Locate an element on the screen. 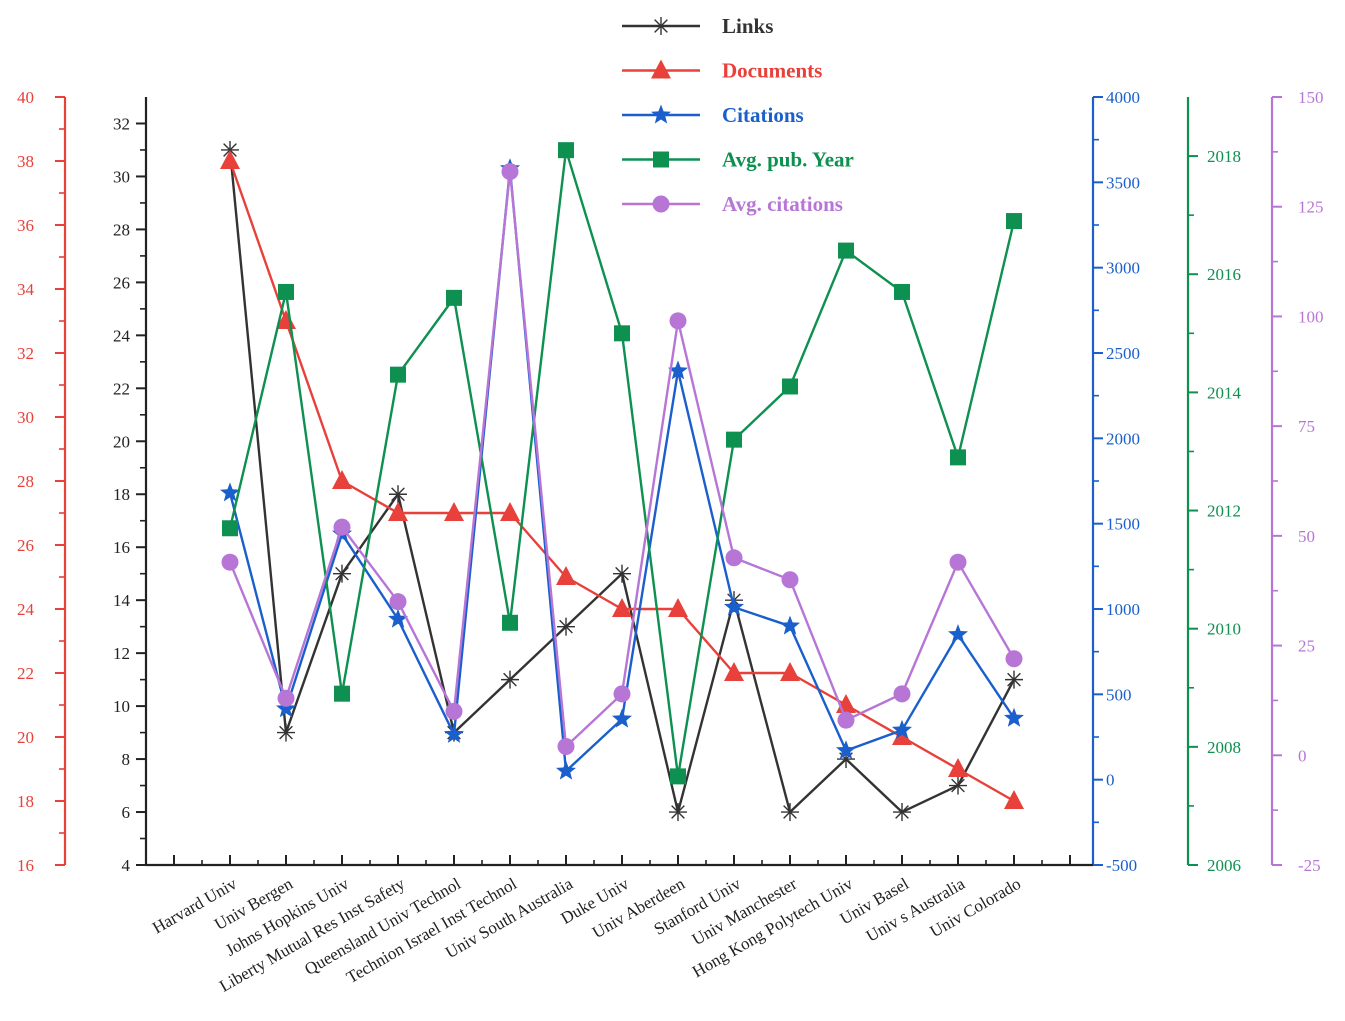 The image size is (1345, 1021). axis-tick-label-citations: 500 is located at coordinates (1119, 694).